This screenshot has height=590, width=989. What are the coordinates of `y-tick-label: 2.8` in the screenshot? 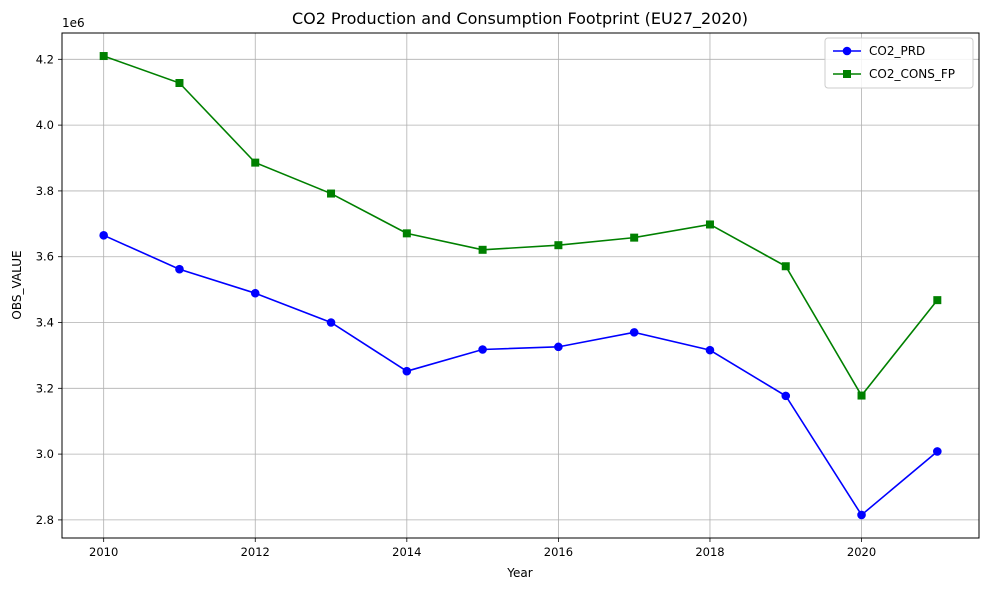 It's located at (45, 520).